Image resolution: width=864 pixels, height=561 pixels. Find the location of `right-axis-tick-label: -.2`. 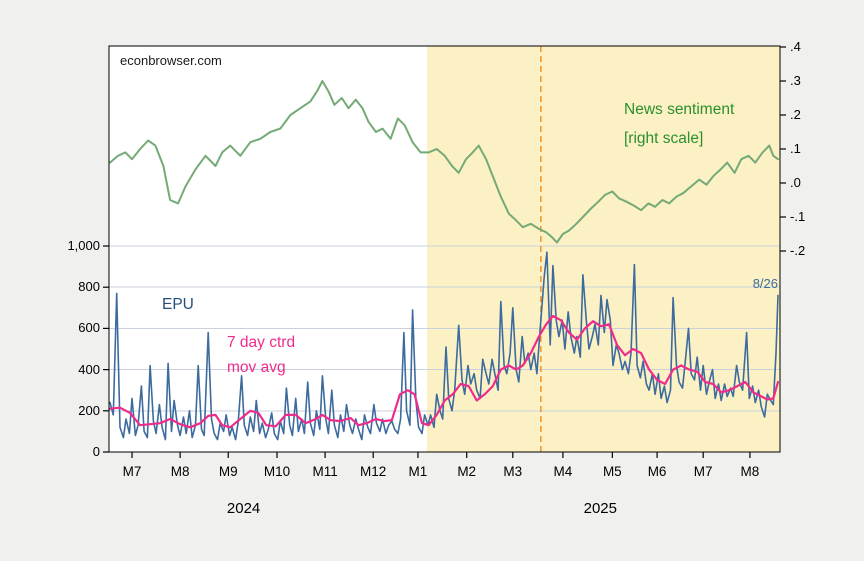

right-axis-tick-label: -.2 is located at coordinates (798, 250).